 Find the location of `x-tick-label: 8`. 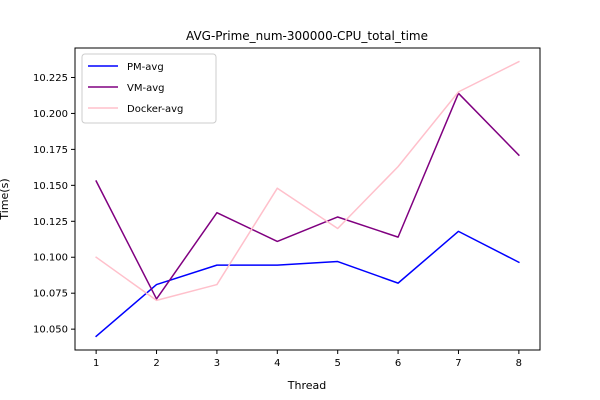

x-tick-label: 8 is located at coordinates (519, 363).